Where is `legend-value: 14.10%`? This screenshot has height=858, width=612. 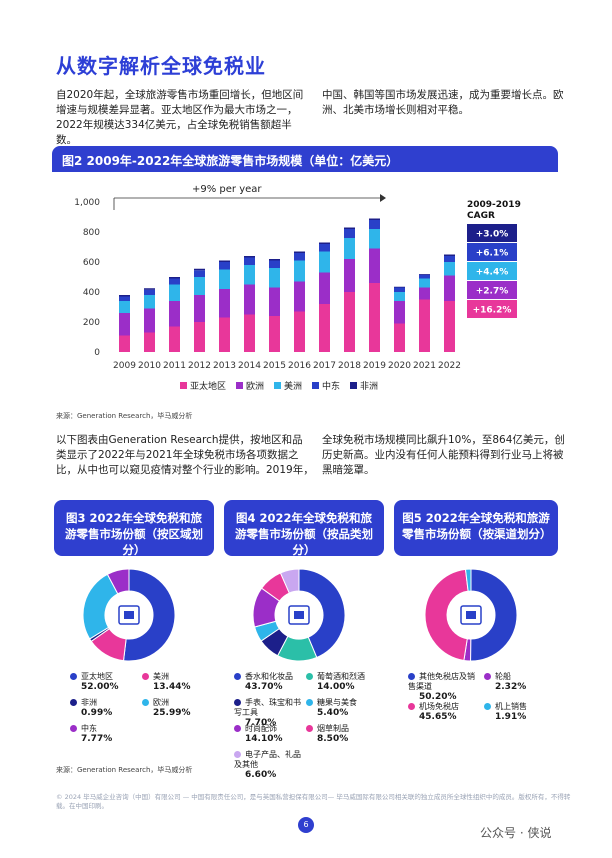
legend-value: 14.10% is located at coordinates (264, 739).